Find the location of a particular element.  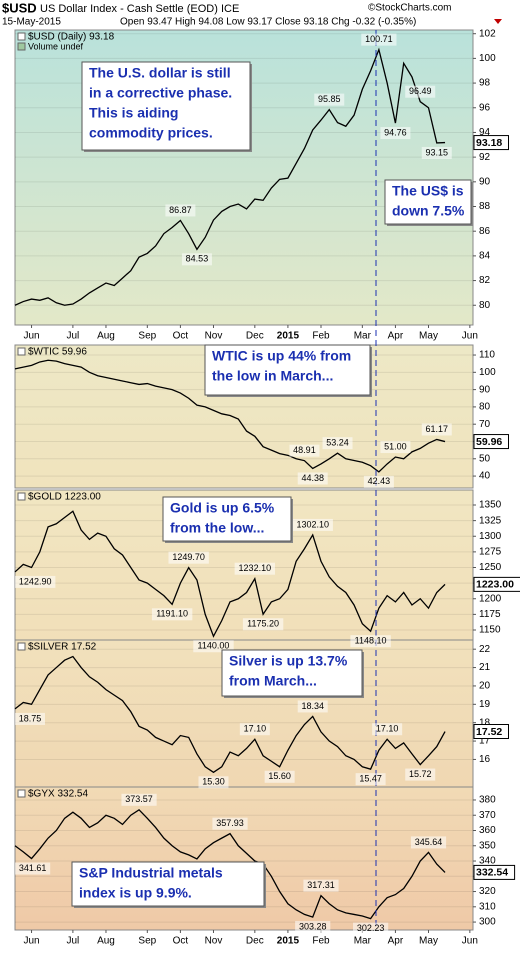

value-label: 86.87 is located at coordinates (180, 210).